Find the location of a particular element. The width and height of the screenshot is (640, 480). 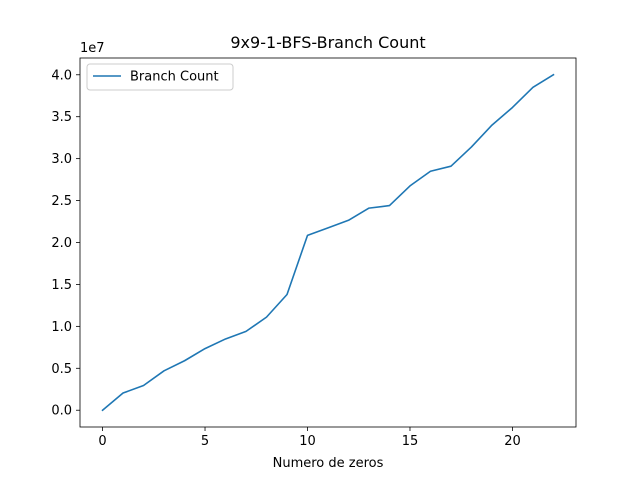

y-tick-label: 1.0 is located at coordinates (61, 327).